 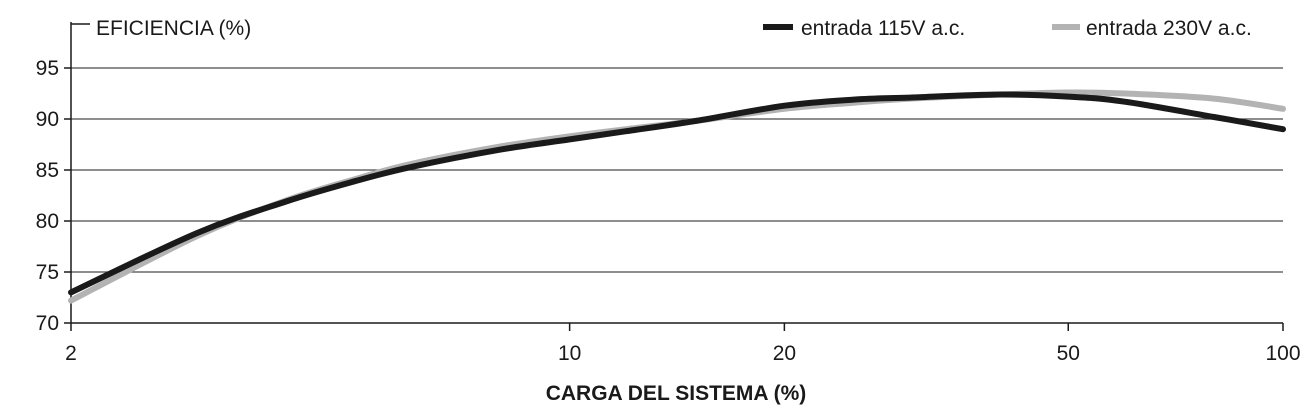 What do you see at coordinates (47, 272) in the screenshot?
I see `y-tick-label-75: 75` at bounding box center [47, 272].